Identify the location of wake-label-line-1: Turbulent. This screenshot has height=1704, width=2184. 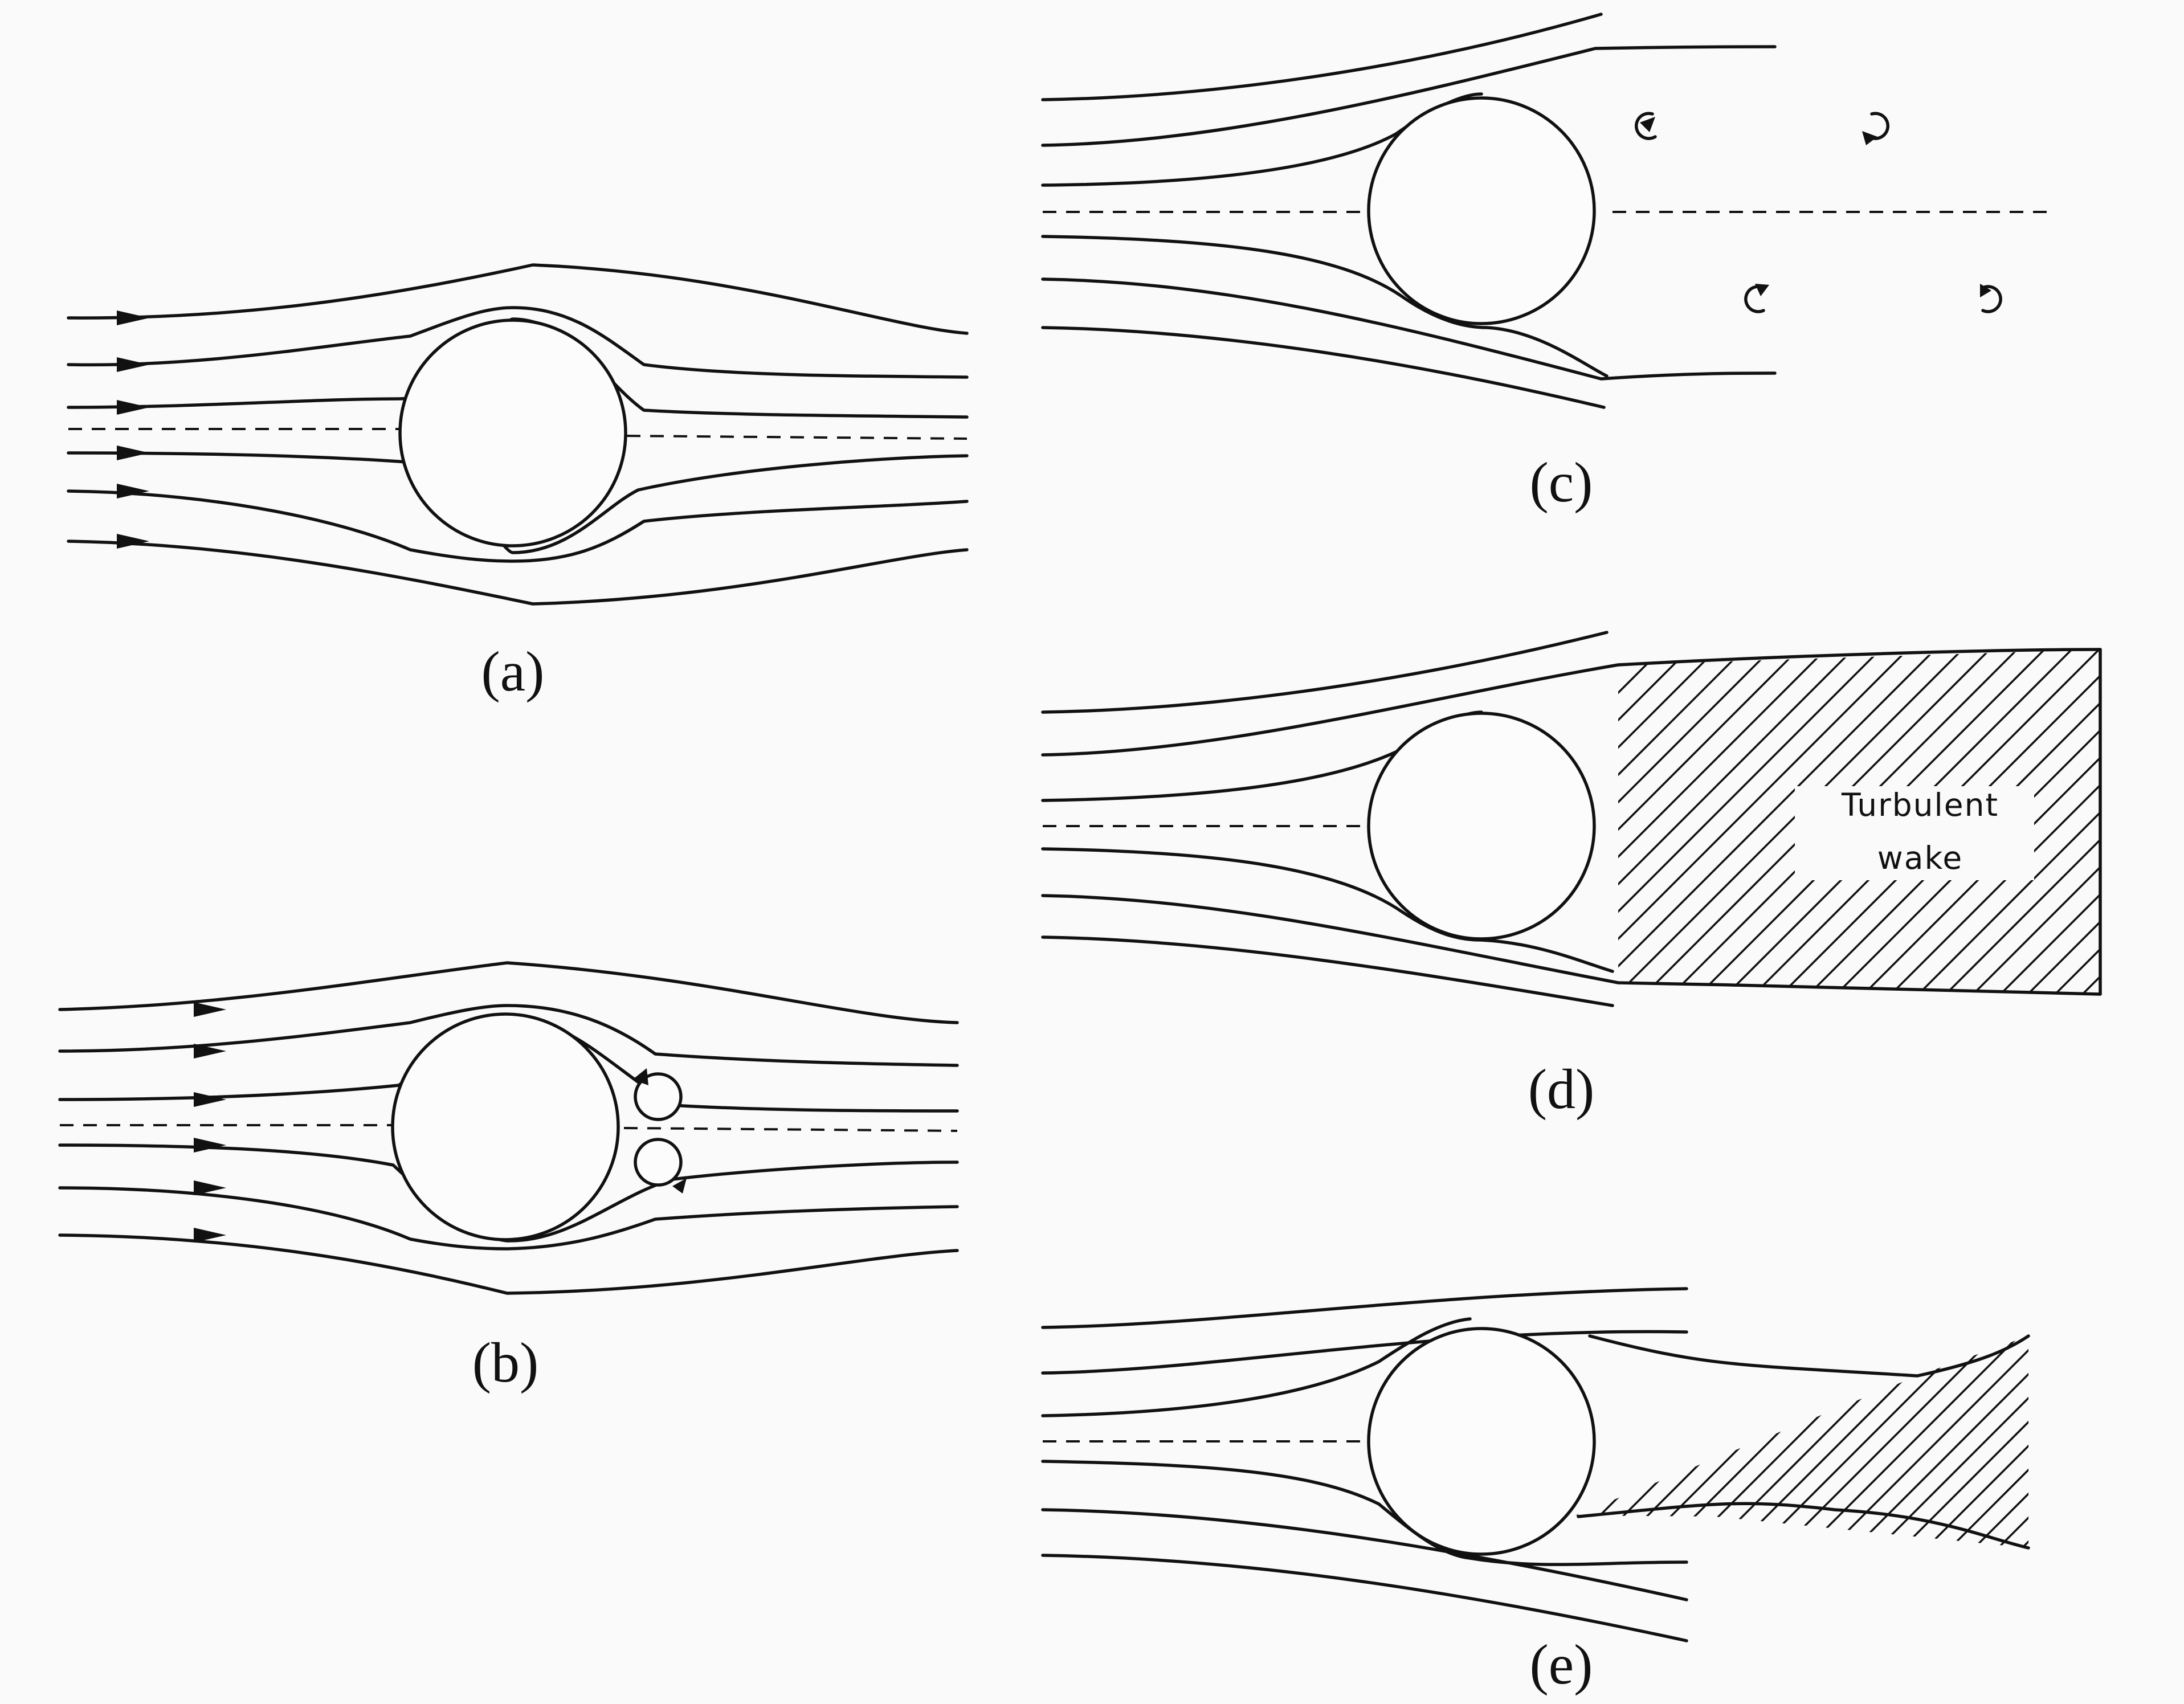
(1920, 805).